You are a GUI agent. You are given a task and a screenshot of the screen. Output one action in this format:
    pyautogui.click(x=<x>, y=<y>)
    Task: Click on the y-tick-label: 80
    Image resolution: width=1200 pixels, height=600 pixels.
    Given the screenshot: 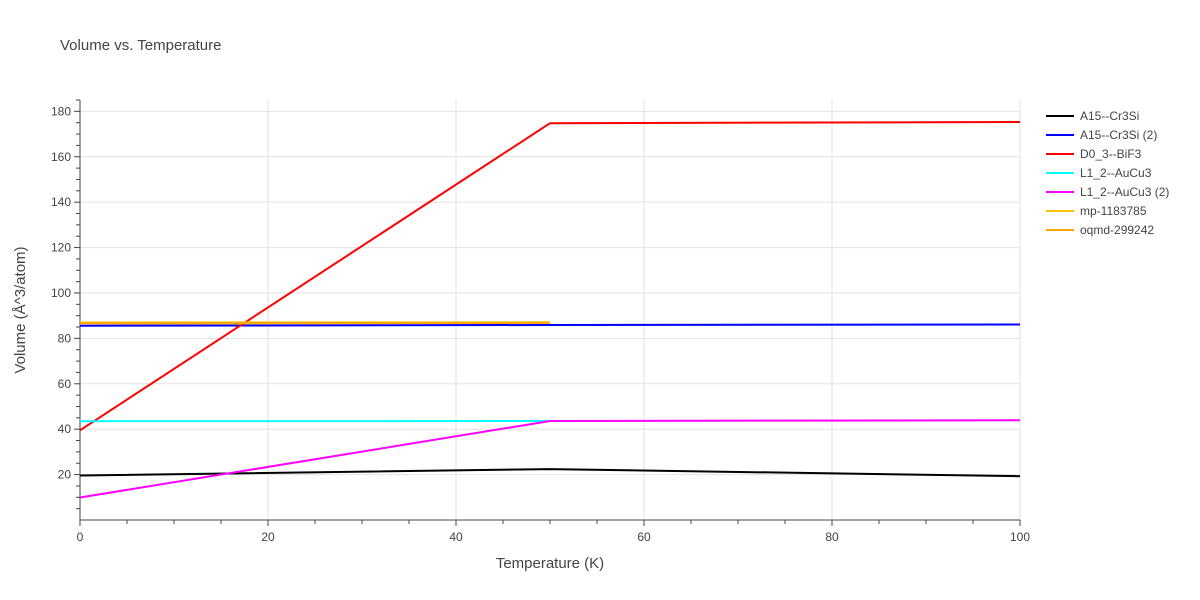 What is the action you would take?
    pyautogui.click(x=65, y=338)
    